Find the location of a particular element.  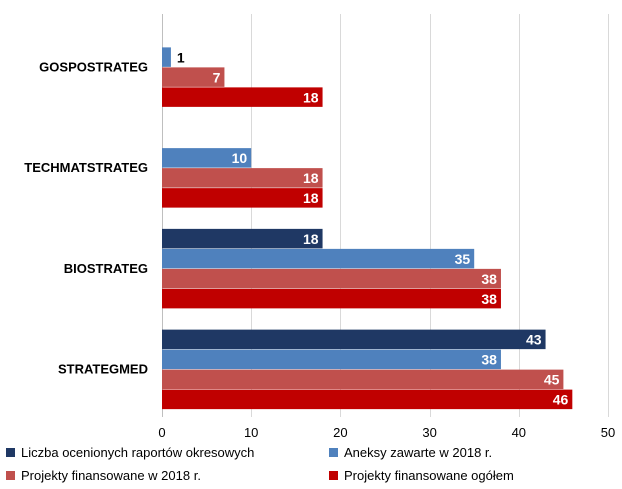

legend-label: Projekty finansowane ogółem is located at coordinates (429, 475).